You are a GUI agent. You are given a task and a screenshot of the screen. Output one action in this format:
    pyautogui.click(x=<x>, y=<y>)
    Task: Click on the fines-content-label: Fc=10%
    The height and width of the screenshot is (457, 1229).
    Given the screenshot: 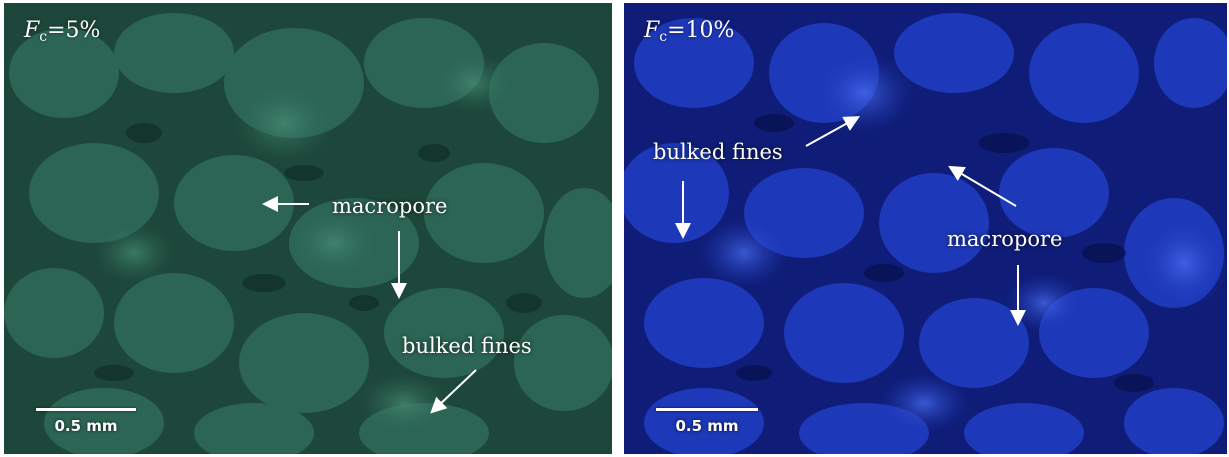 What is the action you would take?
    pyautogui.click(x=689, y=31)
    